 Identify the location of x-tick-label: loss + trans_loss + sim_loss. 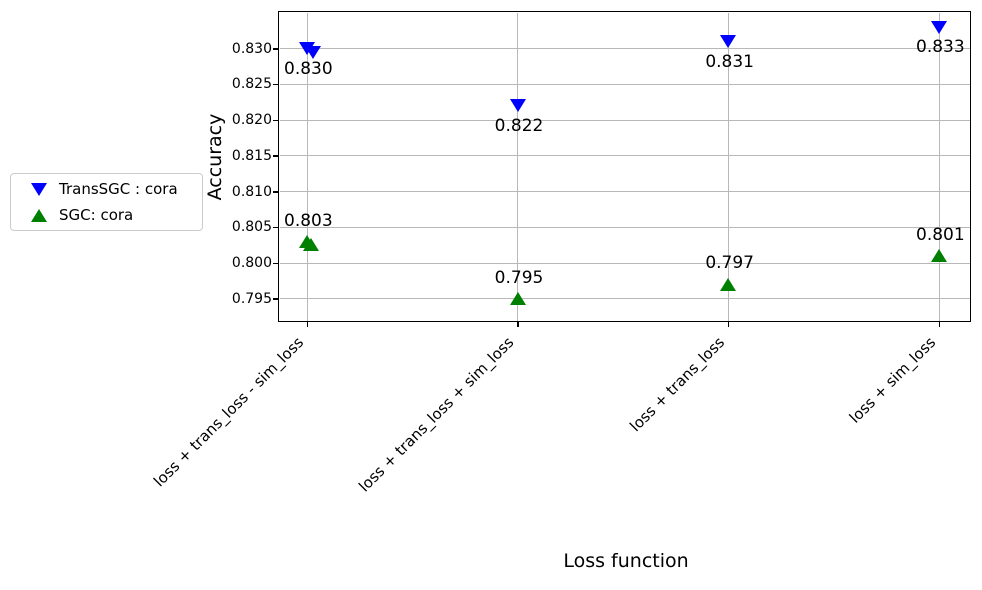
(436, 414).